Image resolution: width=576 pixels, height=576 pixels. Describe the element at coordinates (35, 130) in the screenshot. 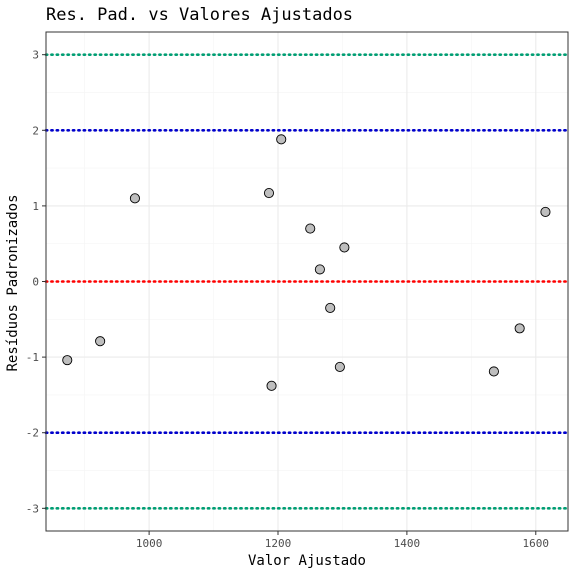

I see `y-tick-label: 2` at that location.